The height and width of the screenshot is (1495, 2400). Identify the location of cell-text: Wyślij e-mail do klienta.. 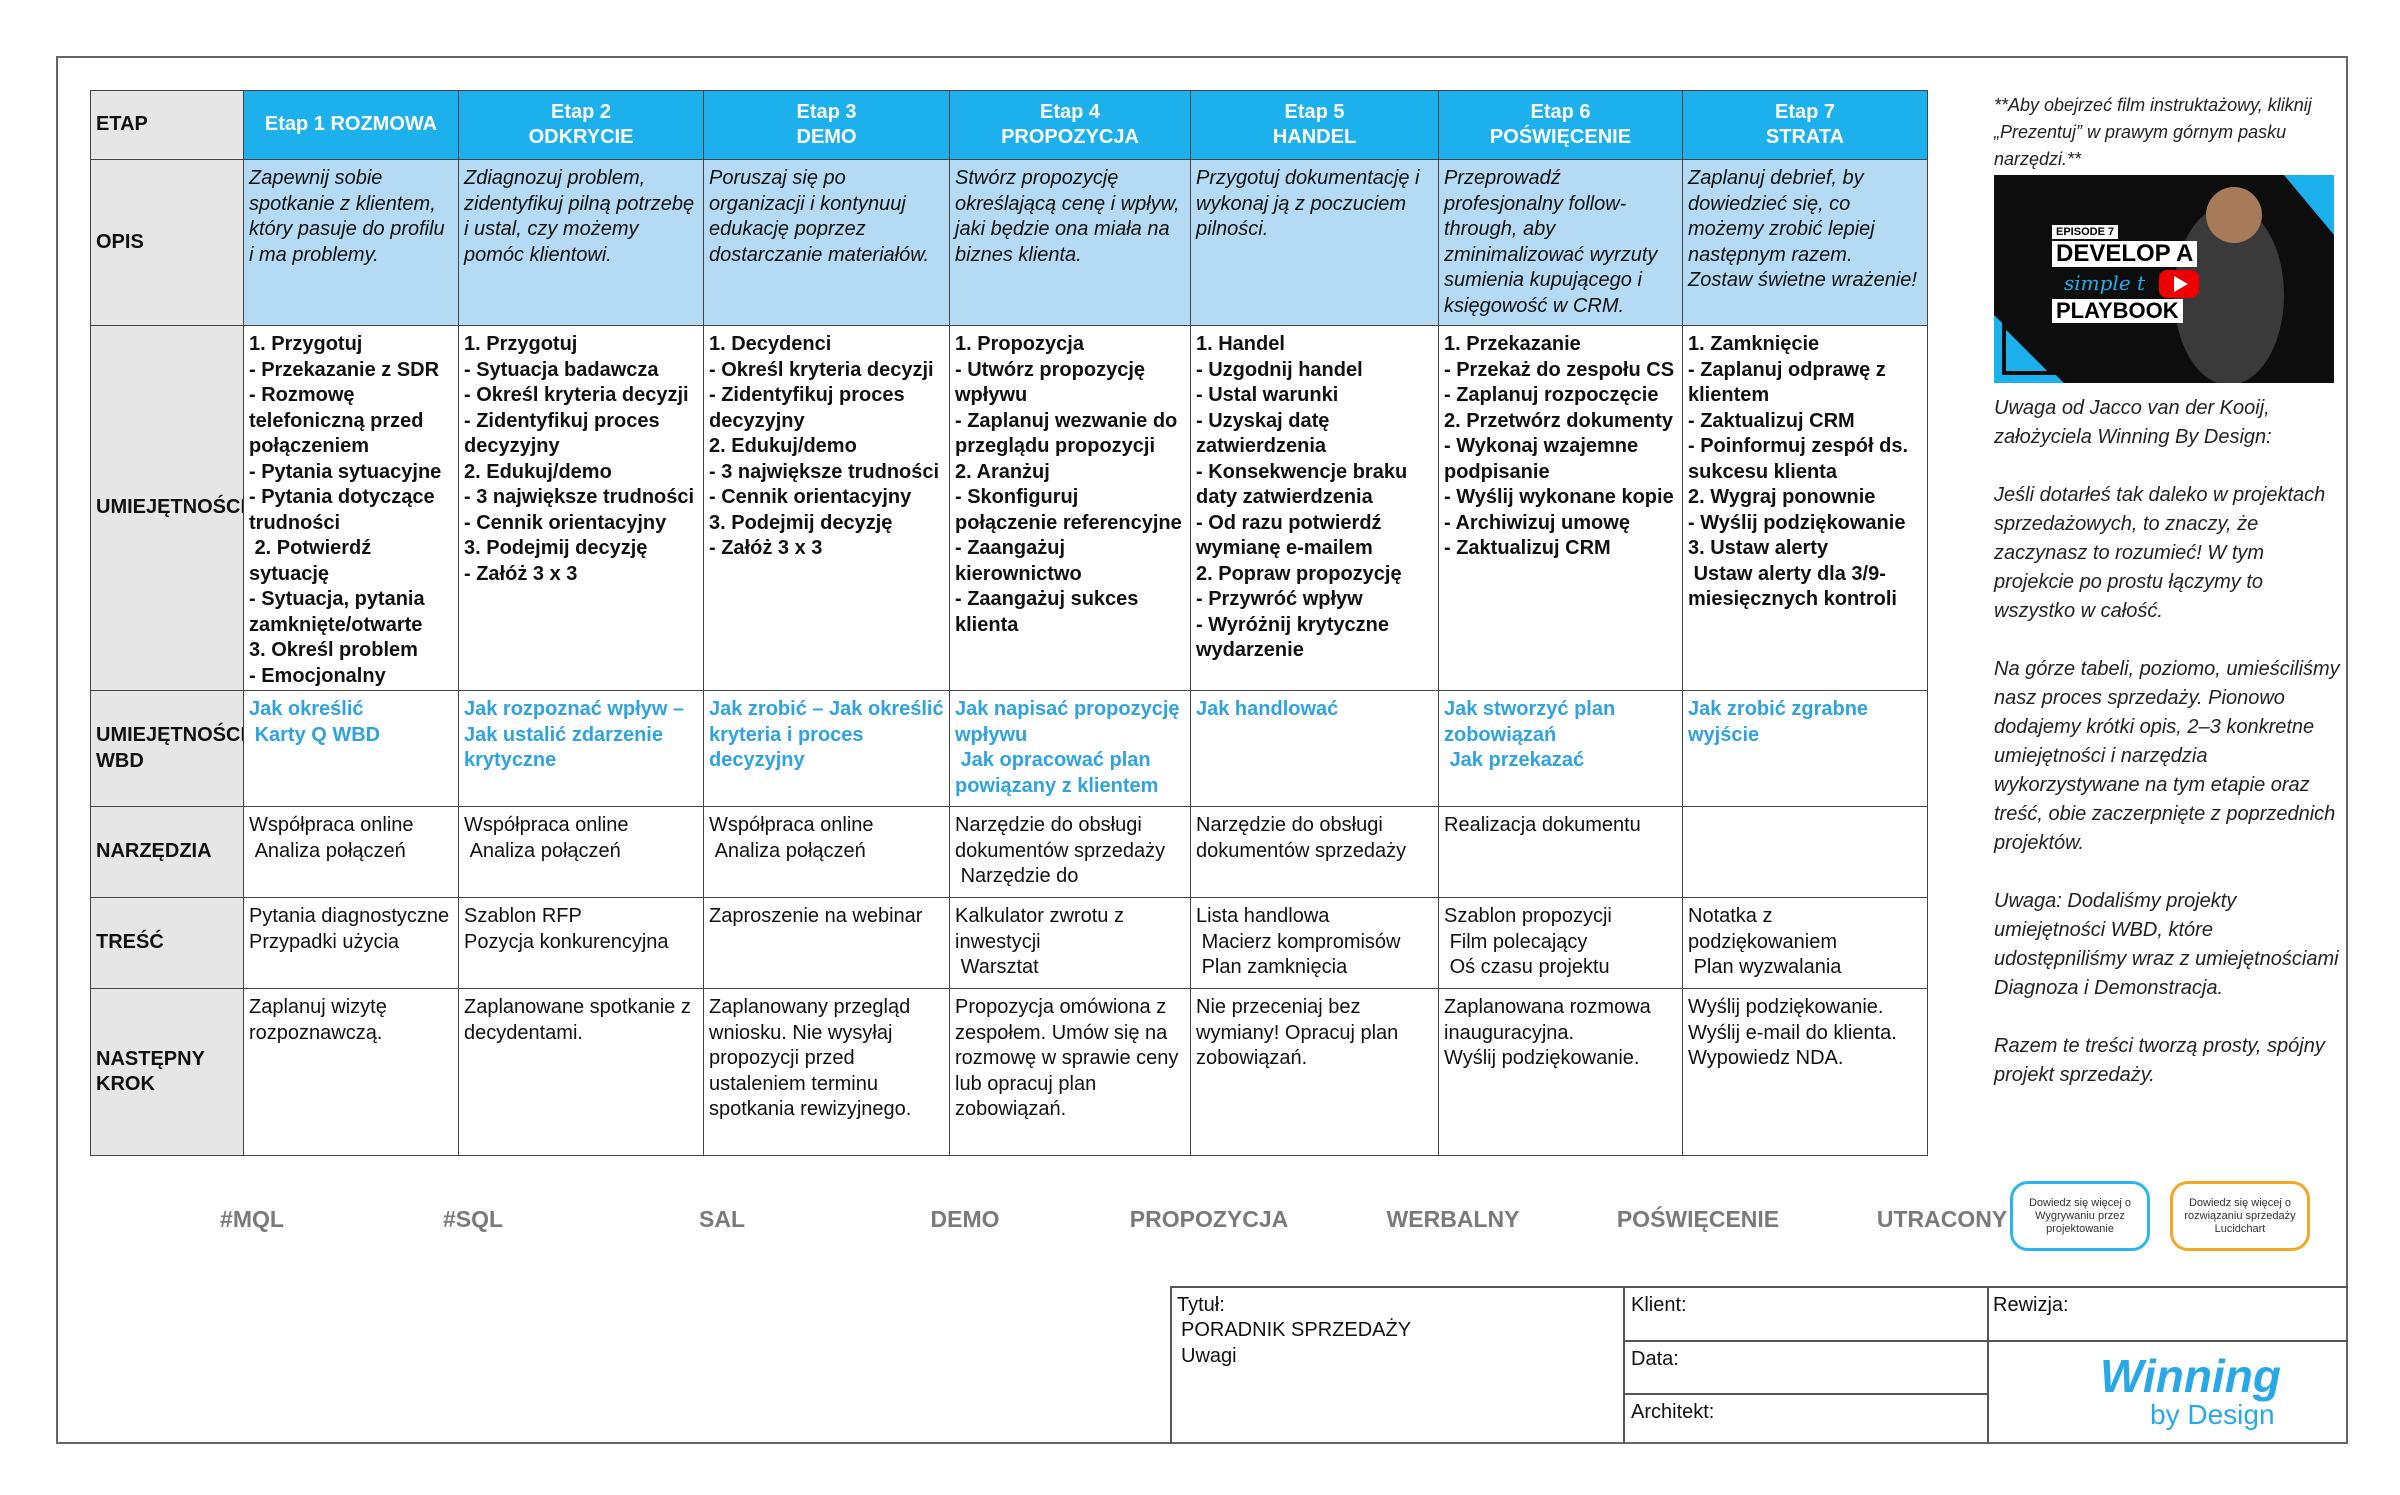
(1792, 1032).